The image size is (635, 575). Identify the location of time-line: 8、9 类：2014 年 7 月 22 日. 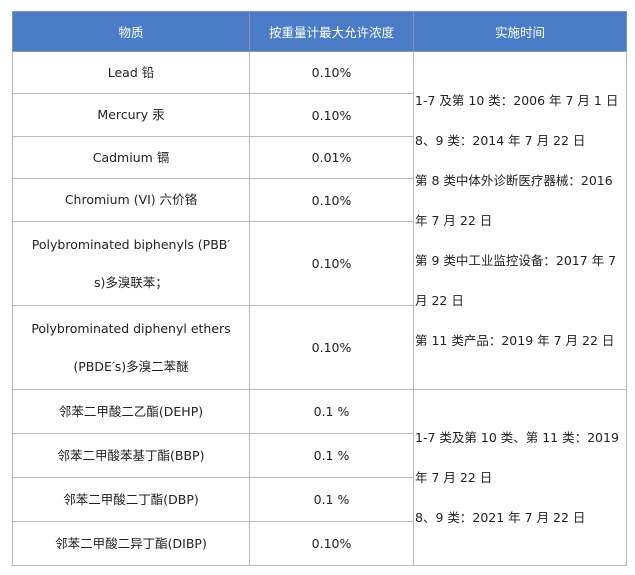
(500, 140).